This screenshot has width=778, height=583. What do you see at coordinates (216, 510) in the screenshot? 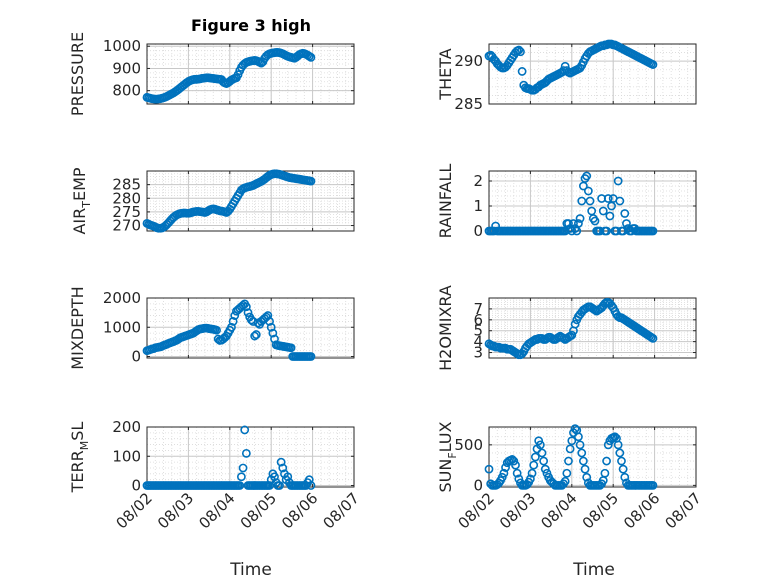
I see `x-tick-label: 08/04` at bounding box center [216, 510].